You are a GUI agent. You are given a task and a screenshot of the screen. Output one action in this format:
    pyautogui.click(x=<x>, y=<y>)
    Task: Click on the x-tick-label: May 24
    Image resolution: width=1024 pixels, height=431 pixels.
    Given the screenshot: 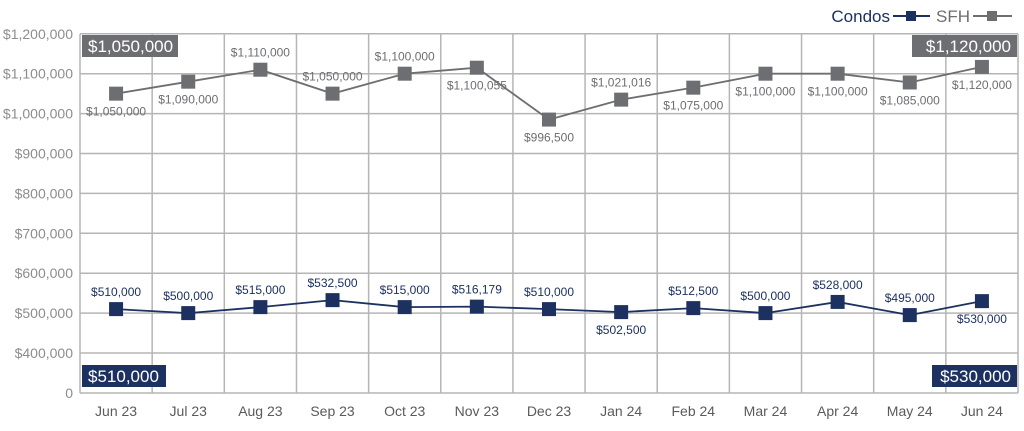 What is the action you would take?
    pyautogui.click(x=910, y=411)
    